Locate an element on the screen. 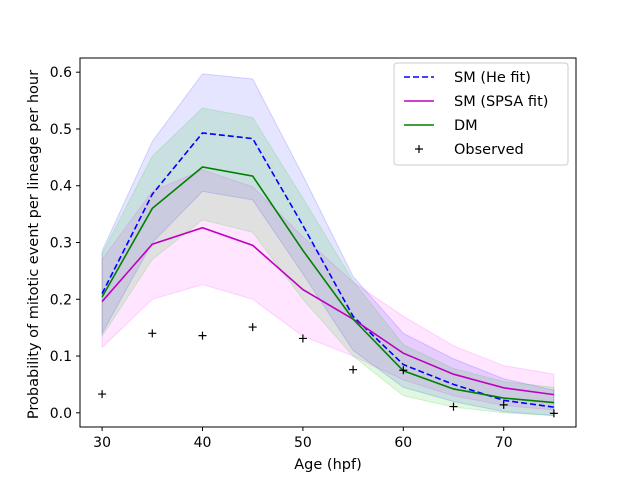 The width and height of the screenshot is (640, 480). y-tick-label: 0.1 is located at coordinates (61, 357).